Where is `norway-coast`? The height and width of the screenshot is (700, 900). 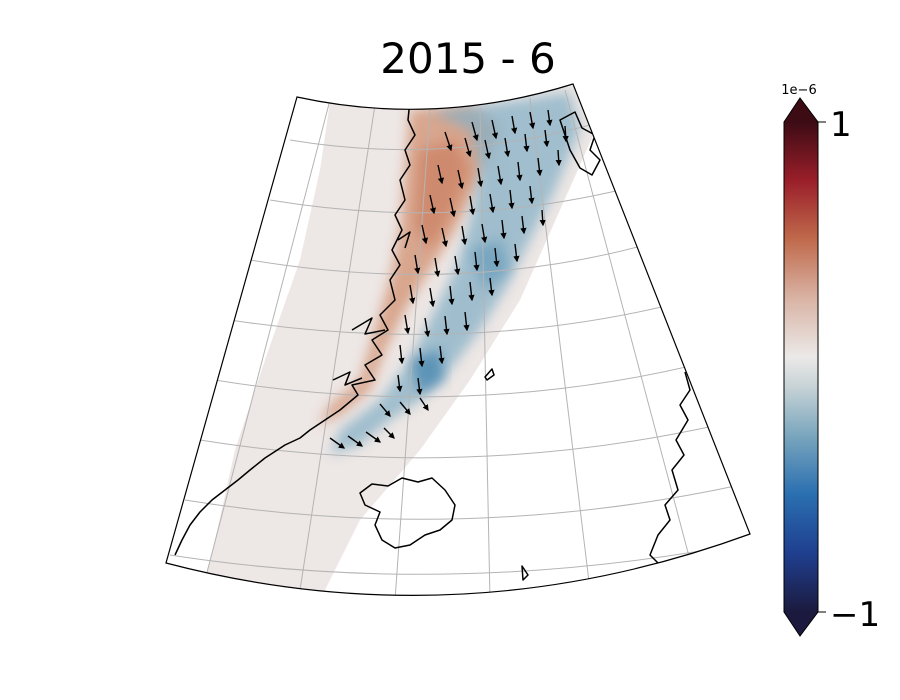
norway-coast is located at coordinates (670, 468).